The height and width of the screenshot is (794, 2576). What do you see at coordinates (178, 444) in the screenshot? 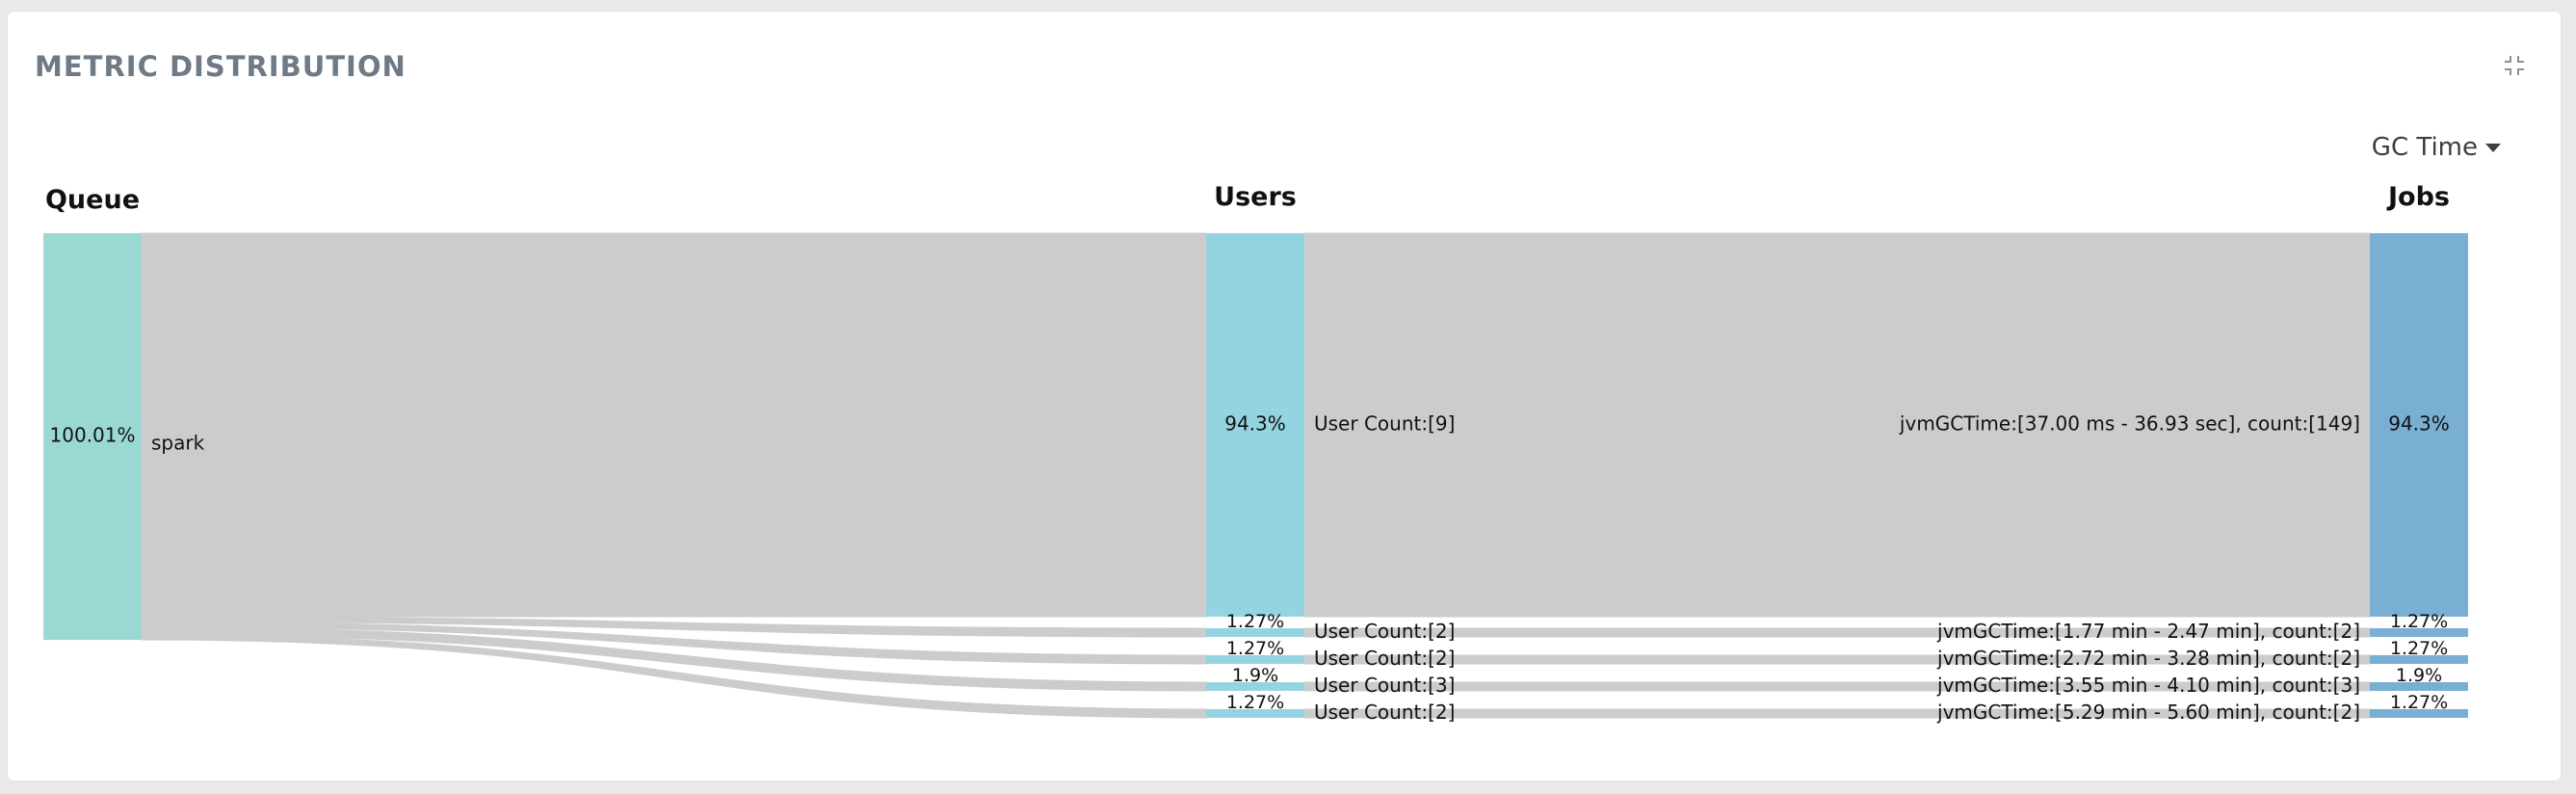
I see `node-name-label: spark` at bounding box center [178, 444].